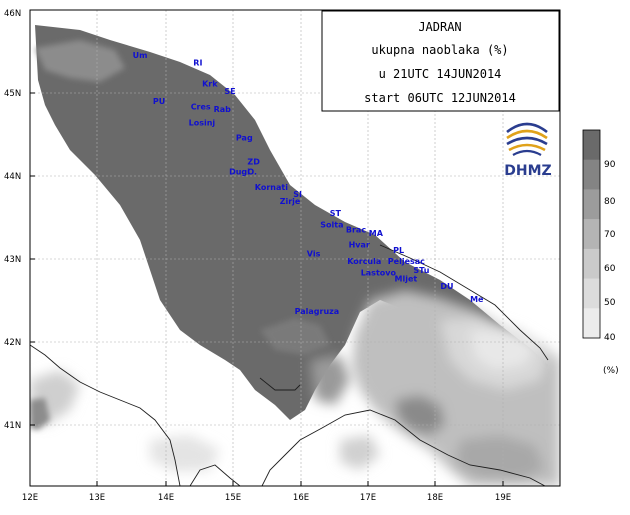 This screenshot has width=630, height=515. What do you see at coordinates (266, 498) in the screenshot?
I see `lon-tick-labels: 12E 13E 14E 15E 16E 17E 18E 19E` at bounding box center [266, 498].